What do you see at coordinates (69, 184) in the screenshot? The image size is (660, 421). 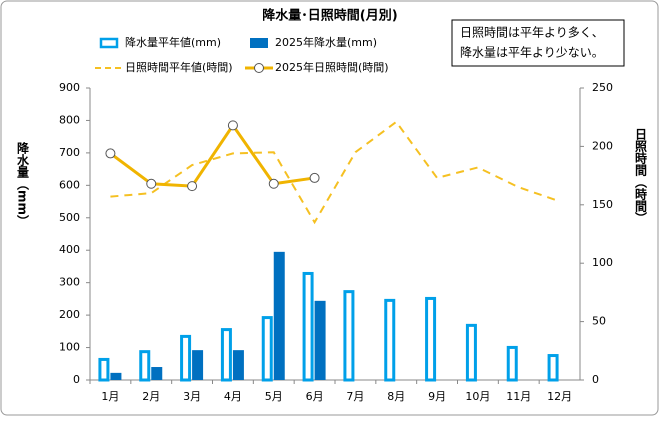 I see `y-tick-label: 600` at bounding box center [69, 184].